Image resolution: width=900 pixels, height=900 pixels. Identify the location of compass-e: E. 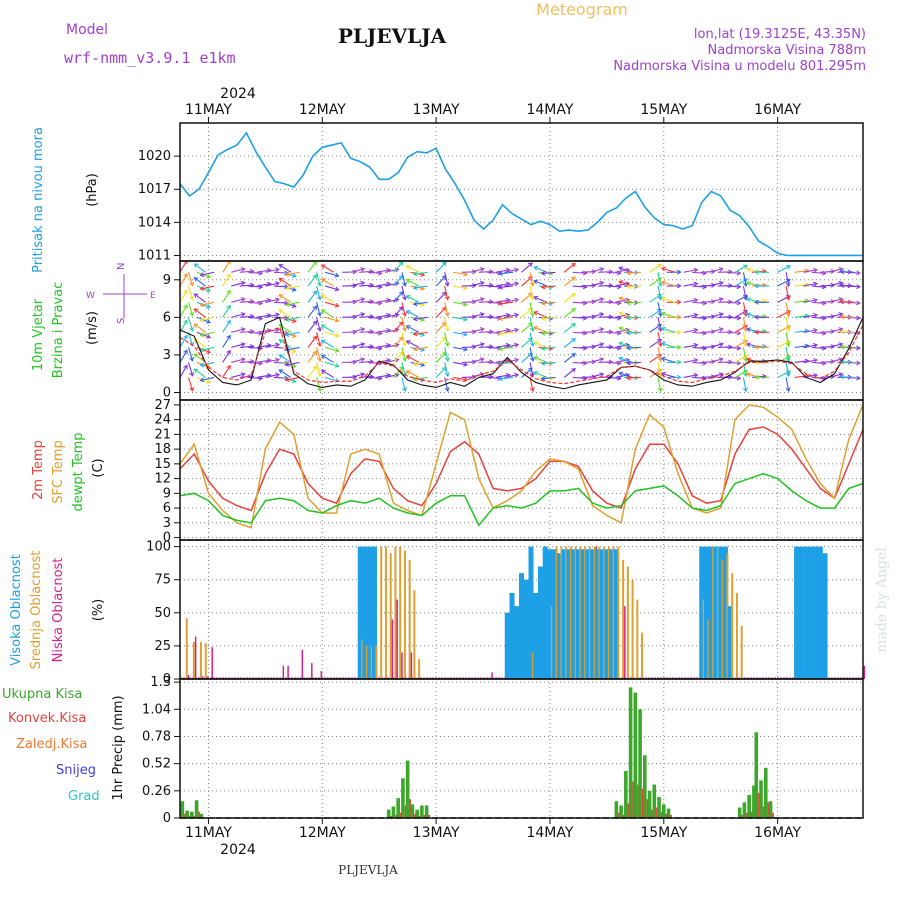
(153, 296).